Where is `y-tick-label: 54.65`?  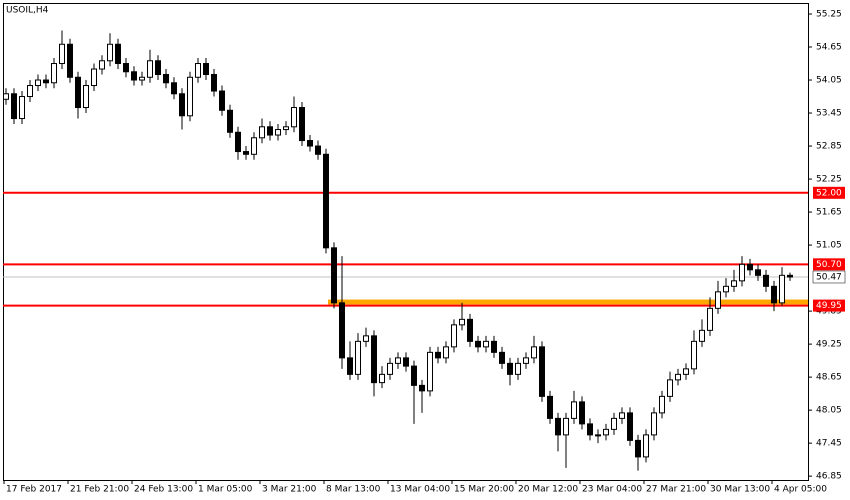
y-tick-label: 54.65 is located at coordinates (829, 48).